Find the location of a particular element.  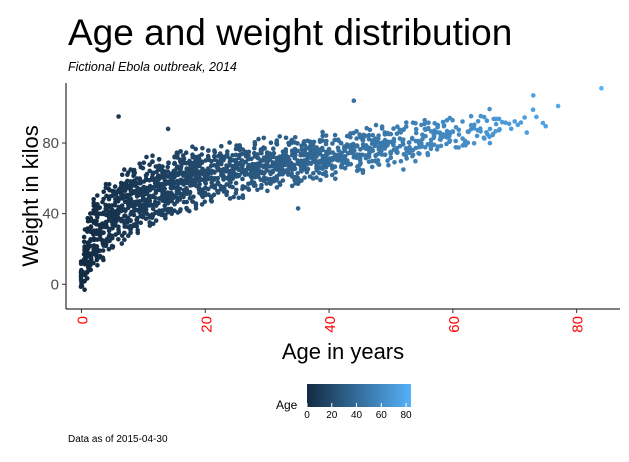

legend-tick-label: 80 is located at coordinates (406, 415).